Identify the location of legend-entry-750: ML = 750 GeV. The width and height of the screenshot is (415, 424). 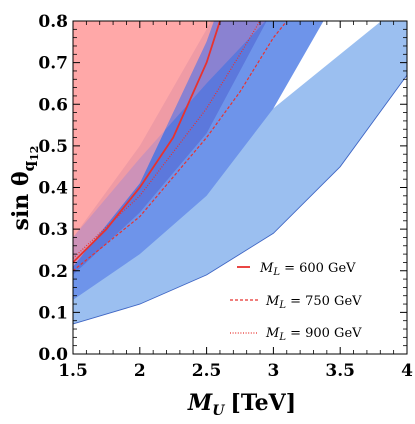
(296, 302).